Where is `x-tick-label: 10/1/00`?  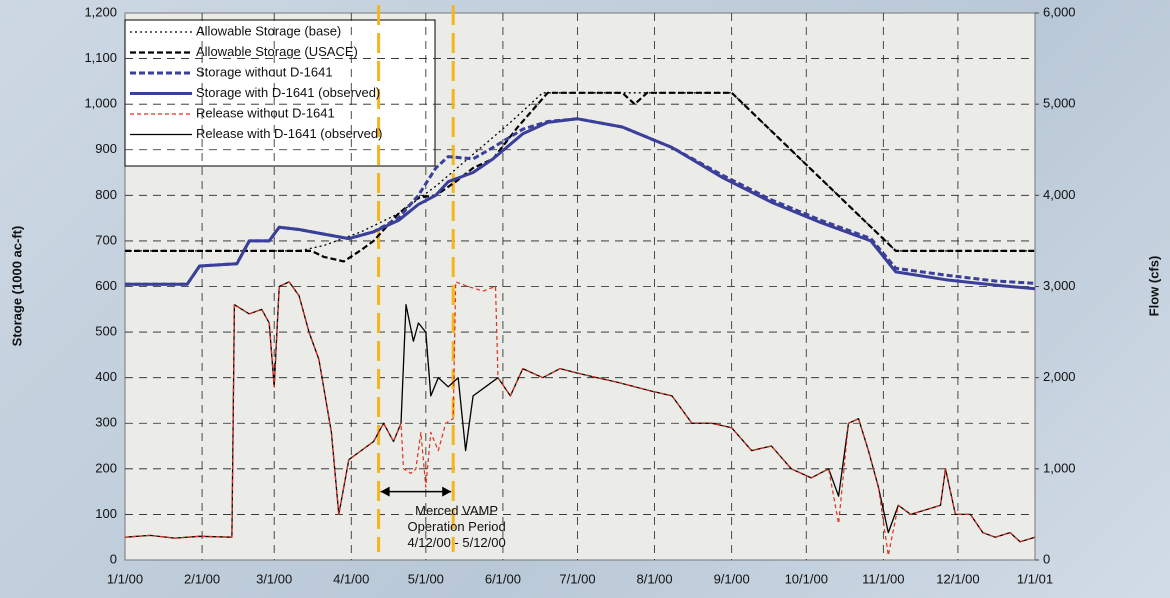
x-tick-label: 10/1/00 is located at coordinates (806, 578).